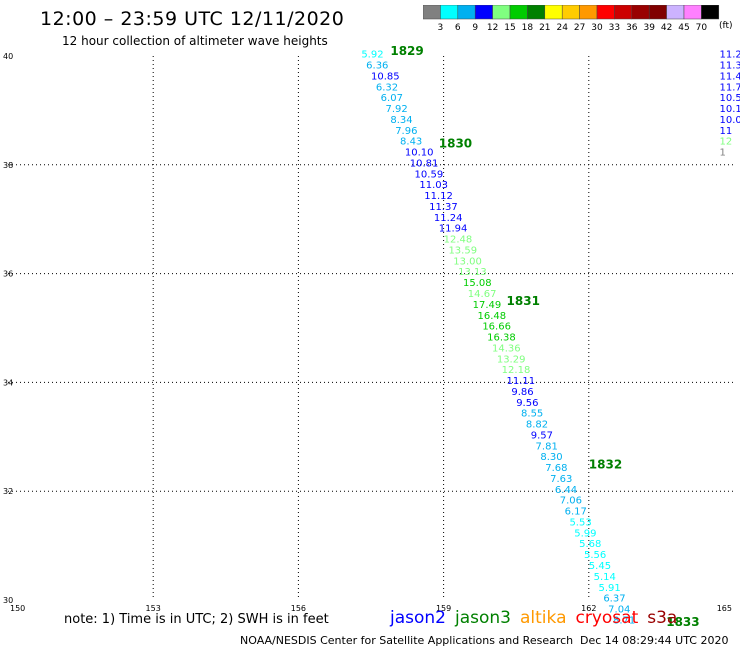 The image size is (740, 650). Describe the element at coordinates (532, 414) in the screenshot. I see `wave-height-point: 8.55` at that location.